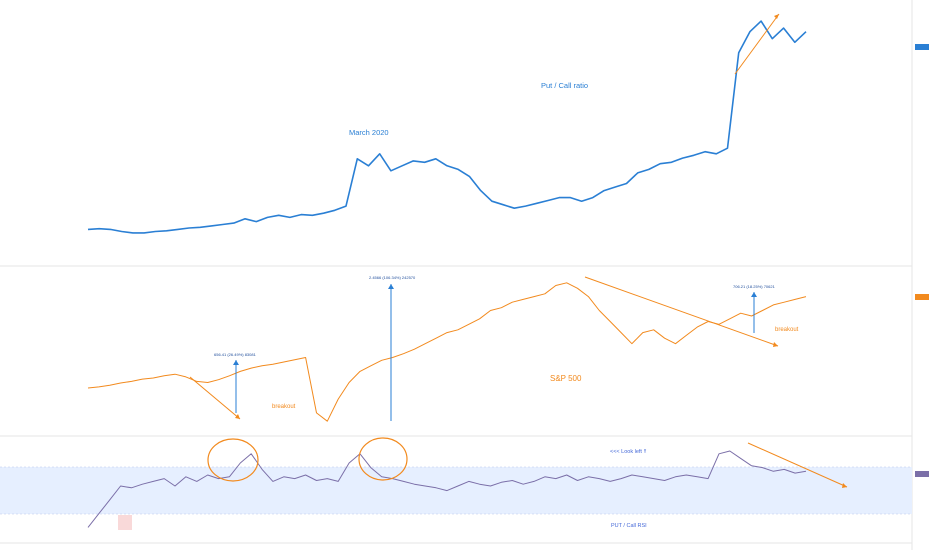  Describe the element at coordinates (681, 311) in the screenshot. I see `downtrend-arrow-right` at that location.